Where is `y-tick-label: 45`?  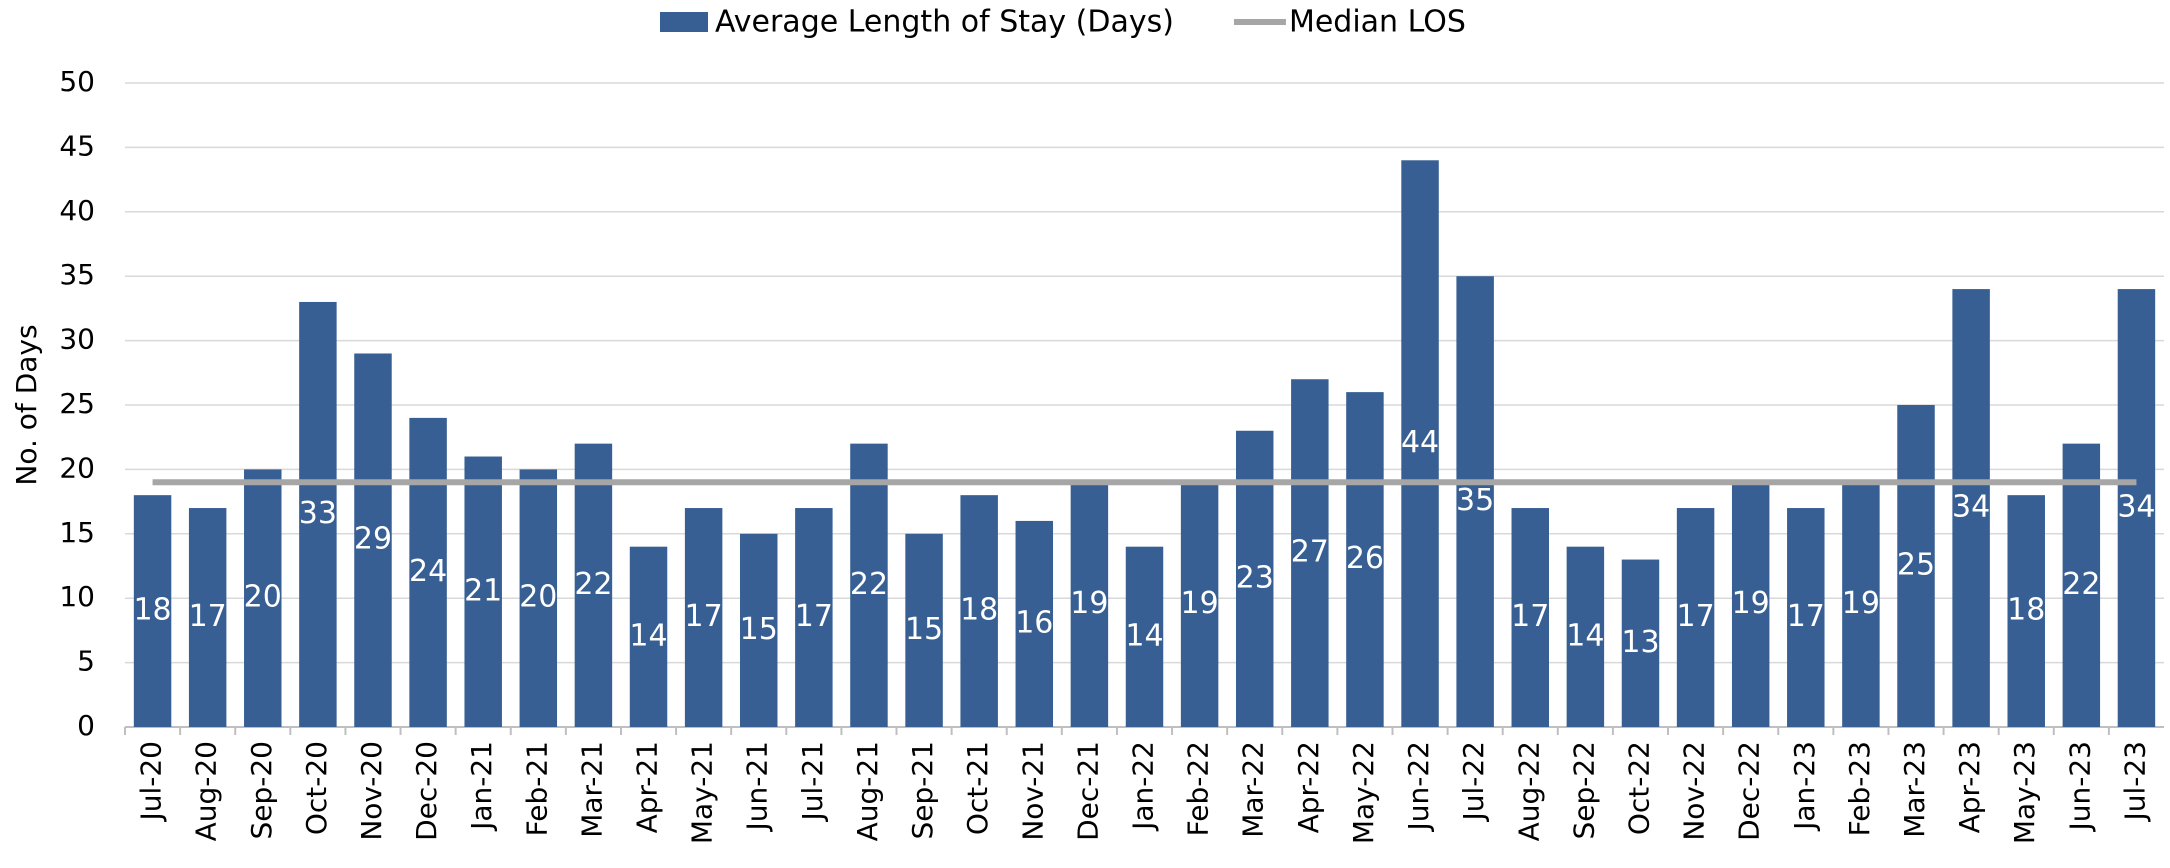
y-tick-label: 45 is located at coordinates (77, 145).